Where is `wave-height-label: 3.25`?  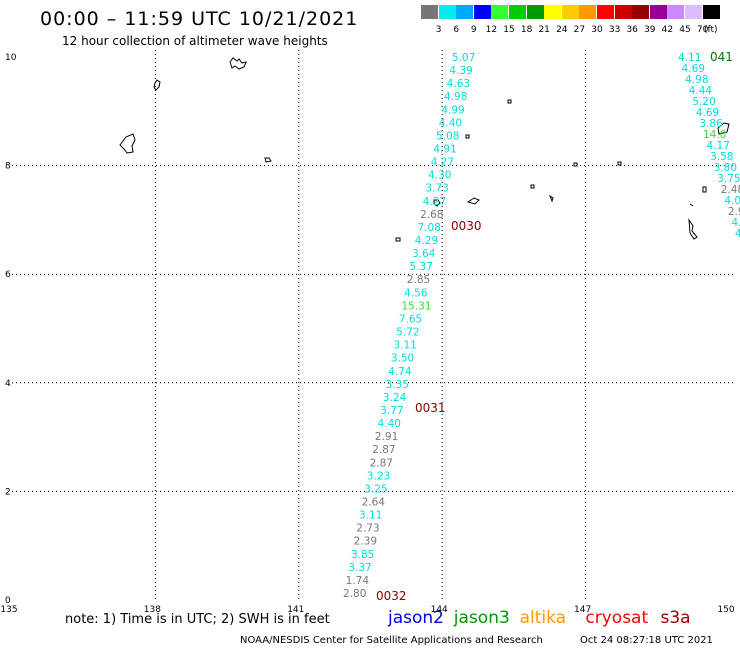
wave-height-label: 3.25 is located at coordinates (375, 489).